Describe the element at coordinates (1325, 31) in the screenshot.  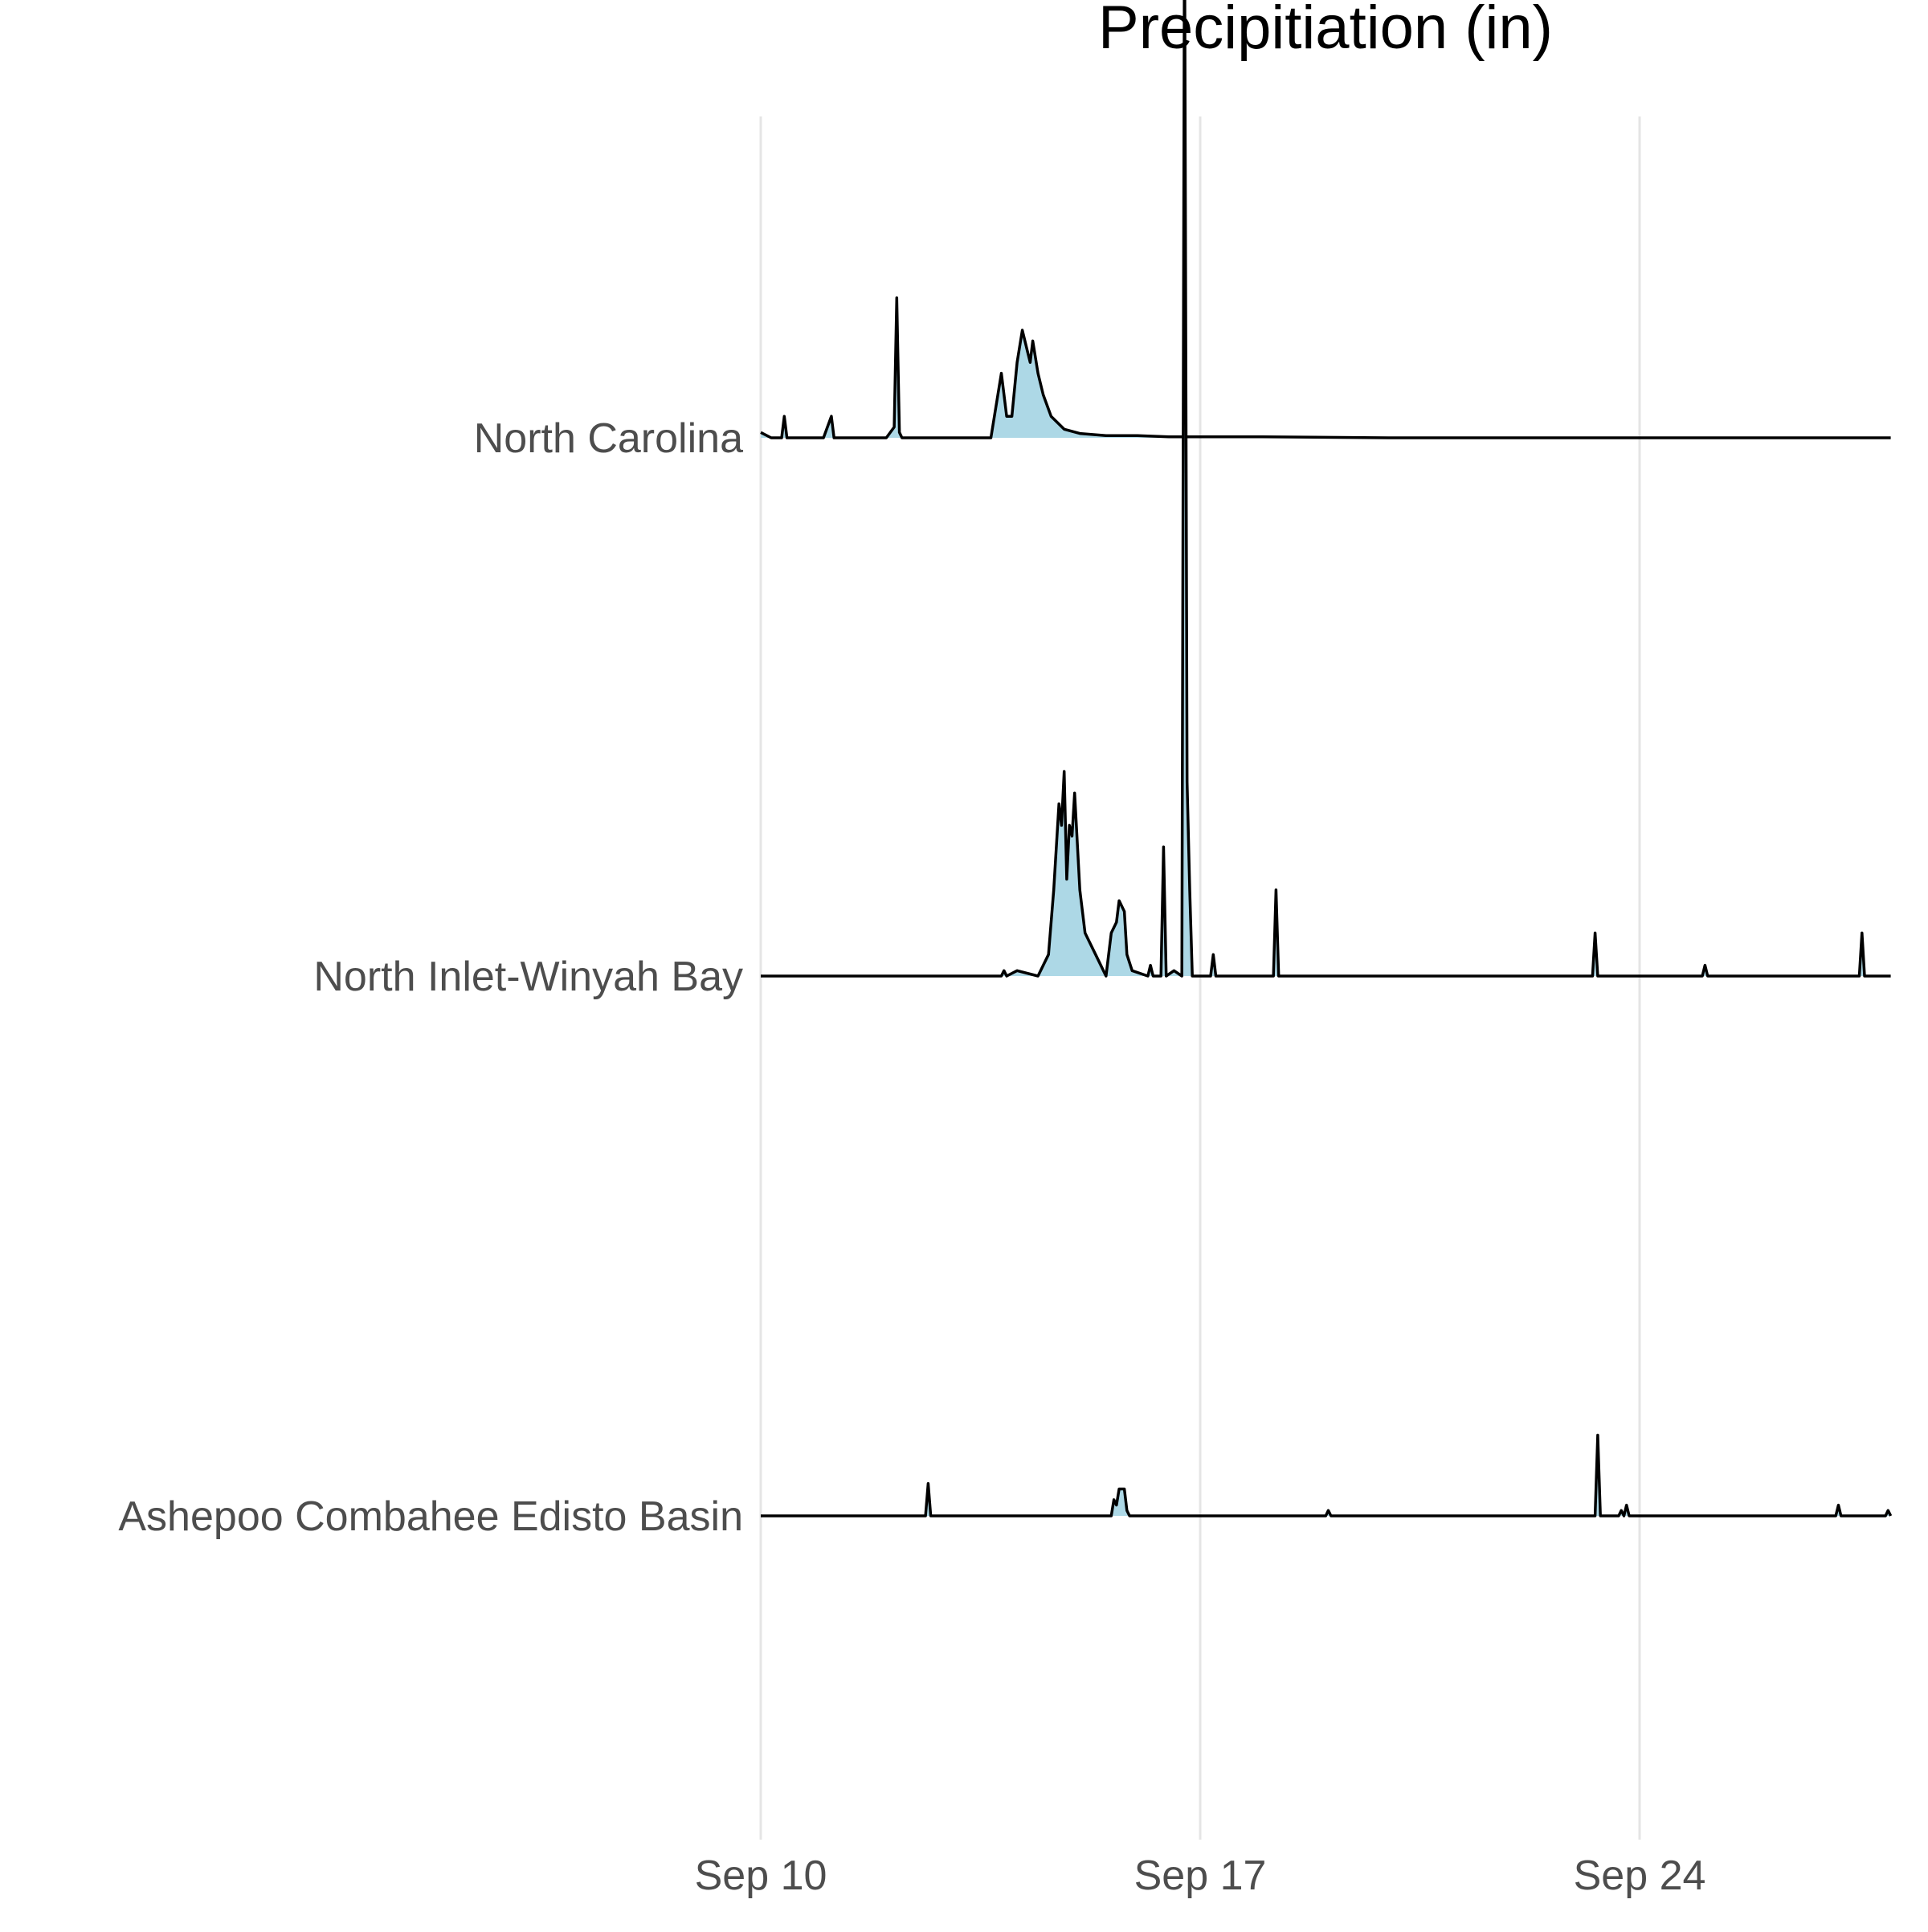
I see `chart-title: Precipitiation (in)` at that location.